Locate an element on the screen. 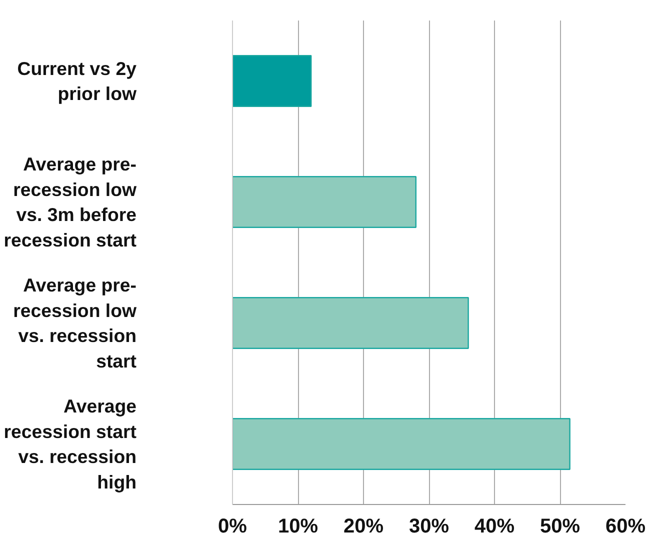 This screenshot has width=663, height=548. y-tick-label: Average pre-recession low vs. recession start is located at coordinates (75, 323).